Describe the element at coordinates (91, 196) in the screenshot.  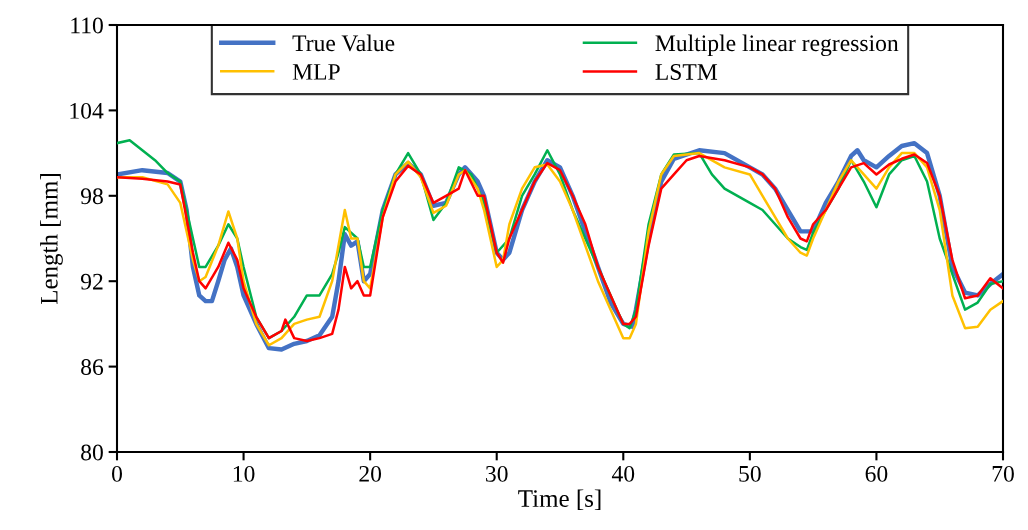
I see `y-tick-label: 98` at that location.